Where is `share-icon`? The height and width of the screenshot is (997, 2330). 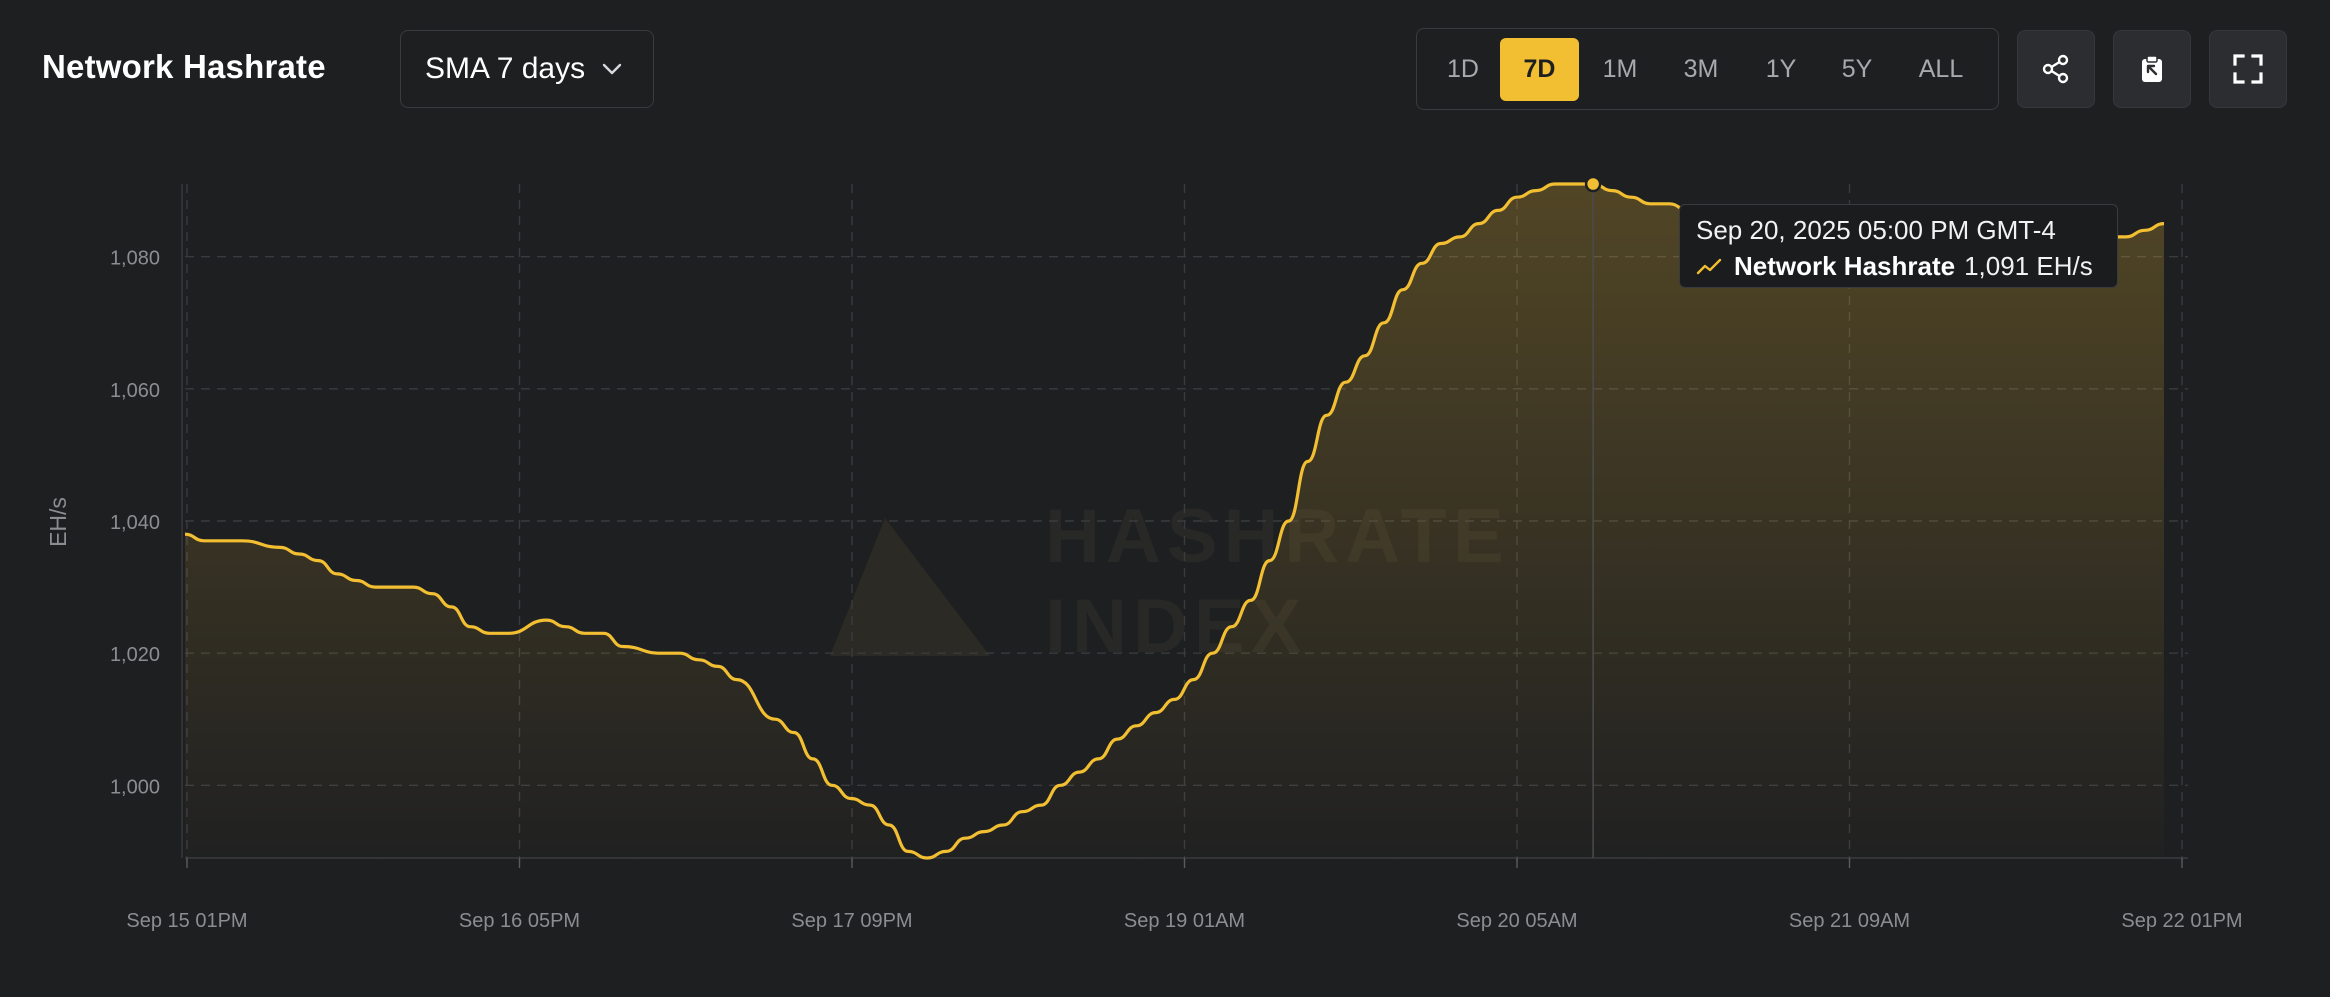
share-icon is located at coordinates (2055, 69).